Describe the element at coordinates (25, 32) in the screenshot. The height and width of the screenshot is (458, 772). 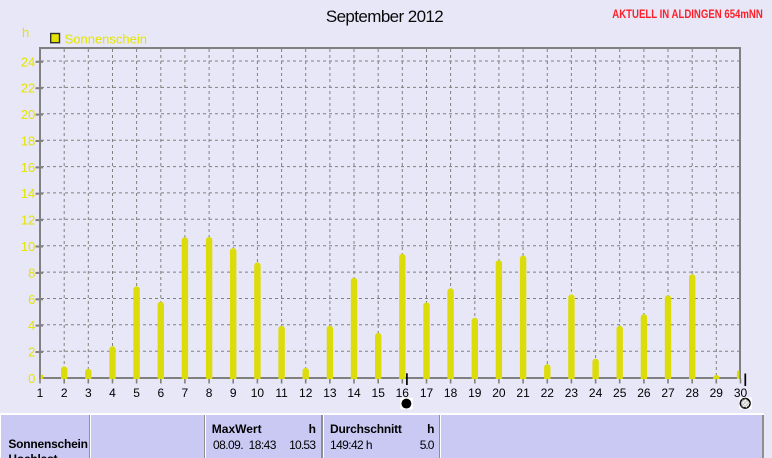
I see `svg-text: h` at that location.